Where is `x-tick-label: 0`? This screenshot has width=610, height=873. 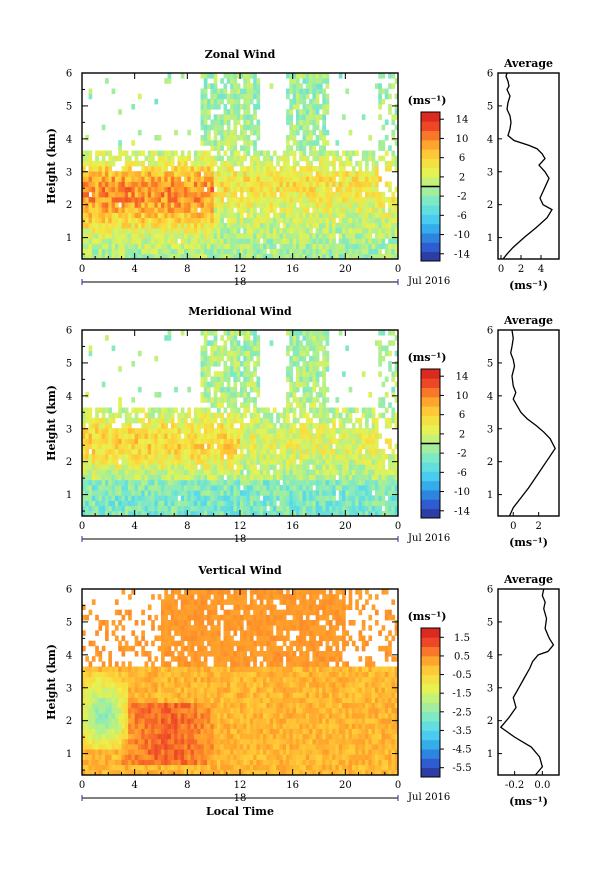 x-tick-label: 0 is located at coordinates (398, 269).